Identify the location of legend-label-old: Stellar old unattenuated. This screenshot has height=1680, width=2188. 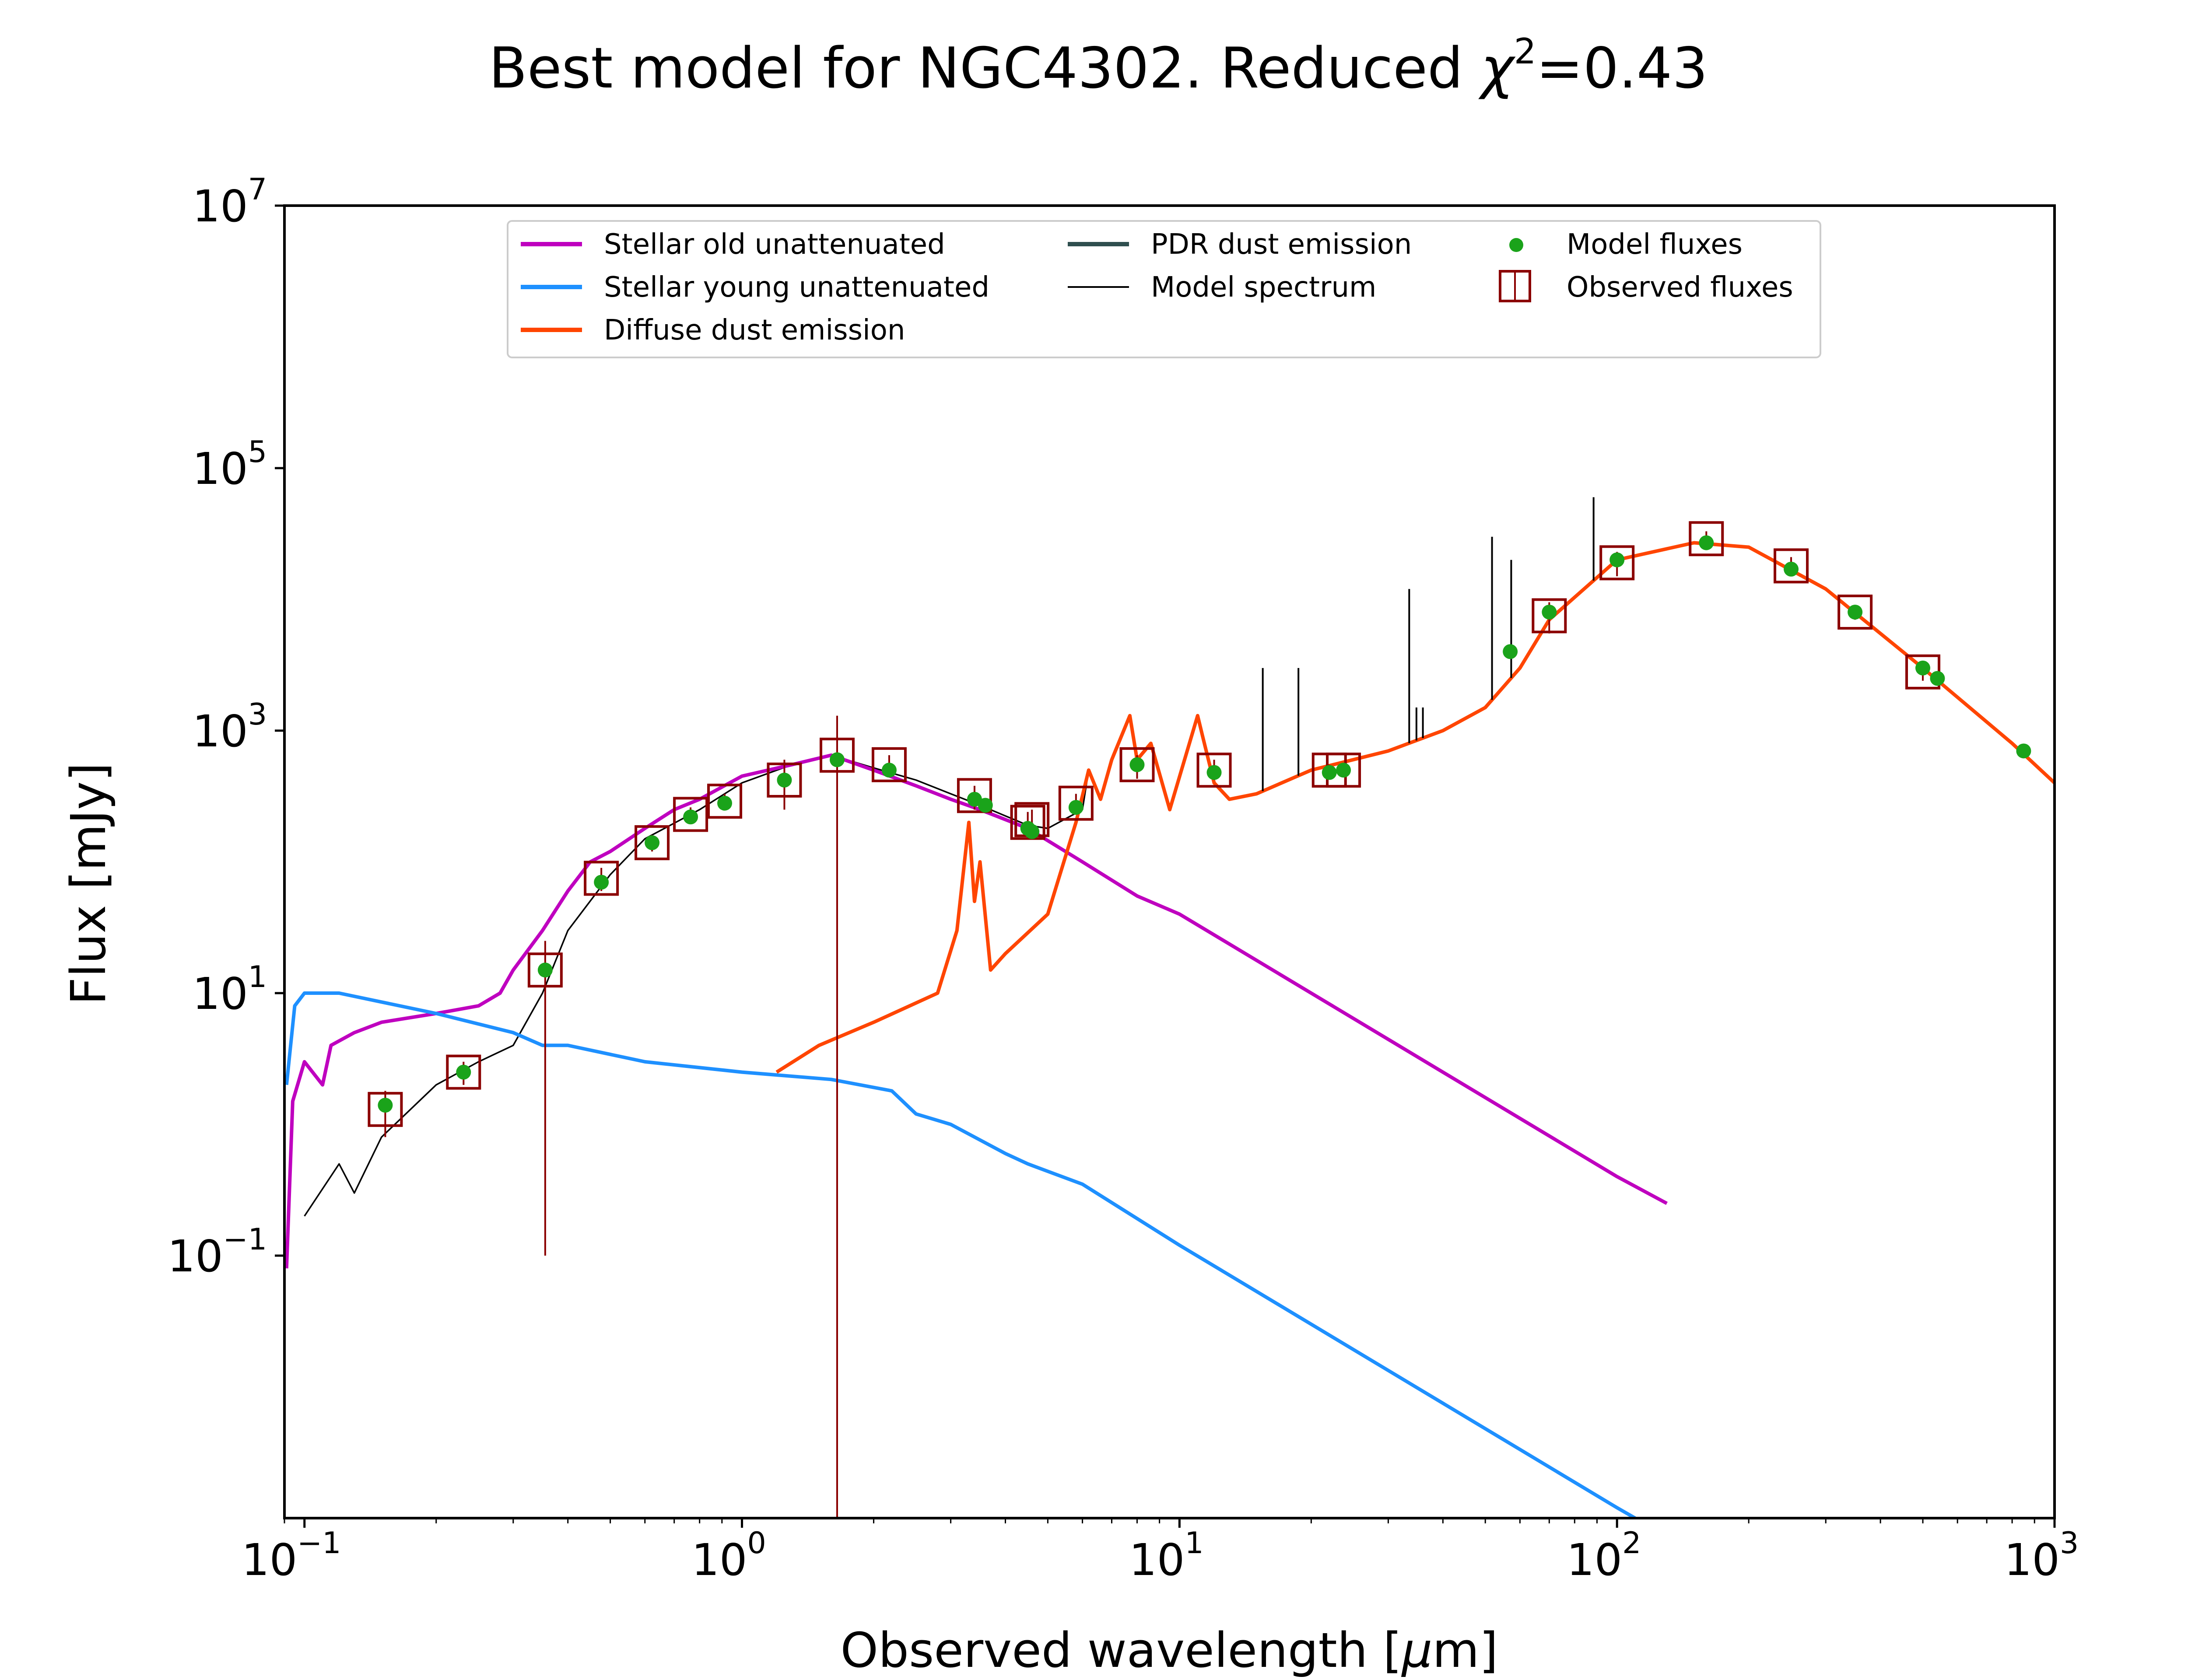
(774, 244).